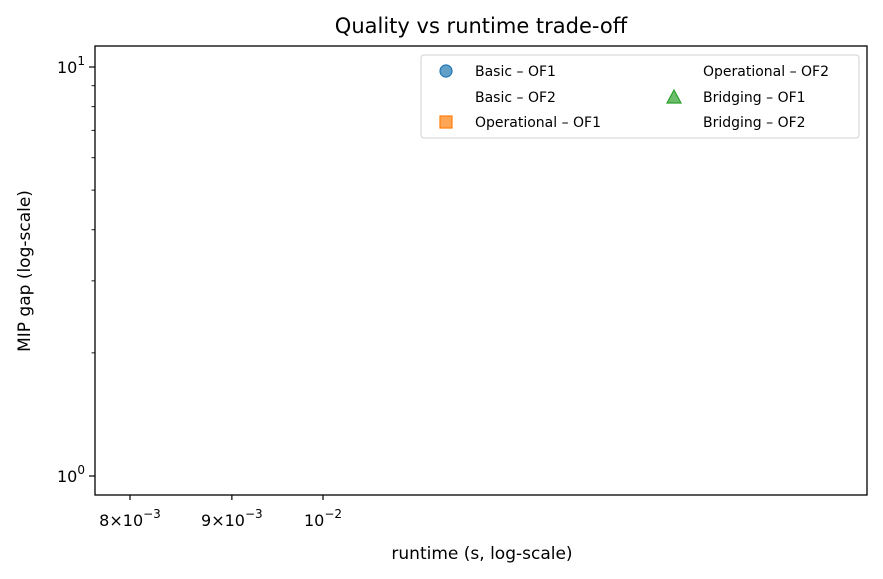 The image size is (883, 579). What do you see at coordinates (213, 520) in the screenshot?
I see `x-tick-mantissa: 9×` at bounding box center [213, 520].